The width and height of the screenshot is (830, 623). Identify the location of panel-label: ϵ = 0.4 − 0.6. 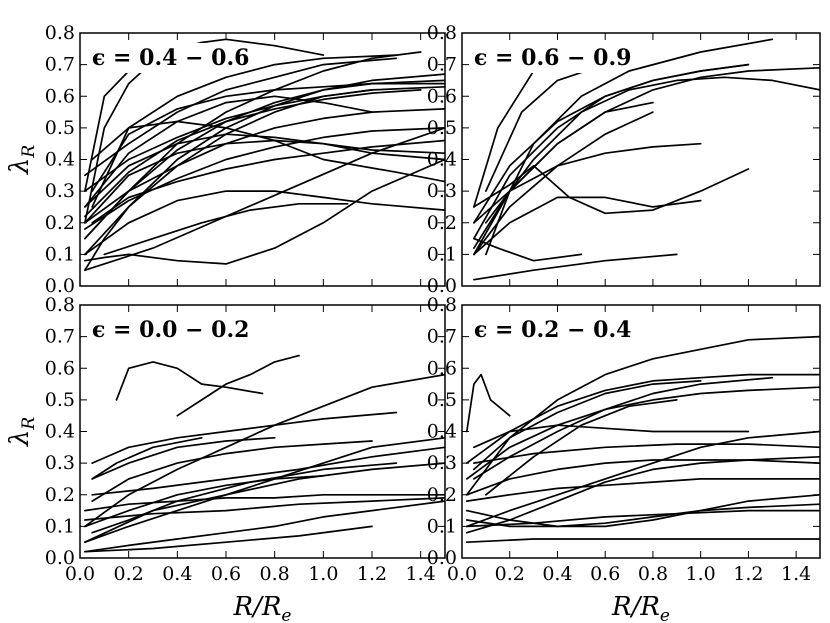
(170, 58).